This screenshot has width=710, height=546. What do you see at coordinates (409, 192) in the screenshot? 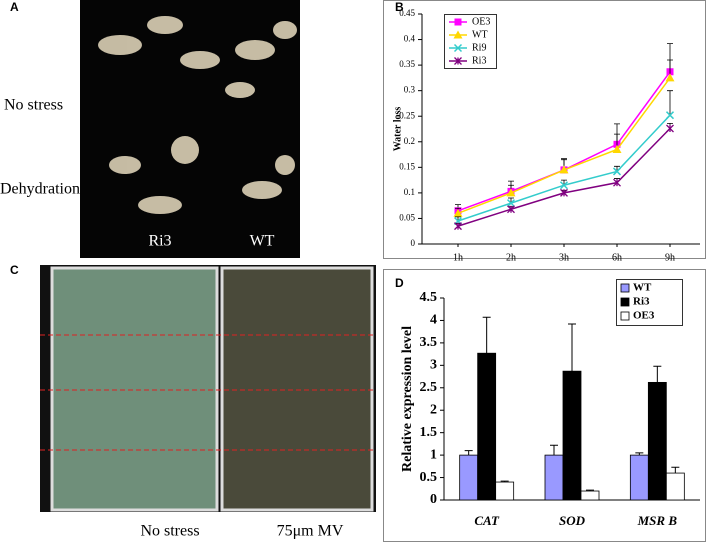
I see `y-tick-label: 0.1` at bounding box center [409, 192].